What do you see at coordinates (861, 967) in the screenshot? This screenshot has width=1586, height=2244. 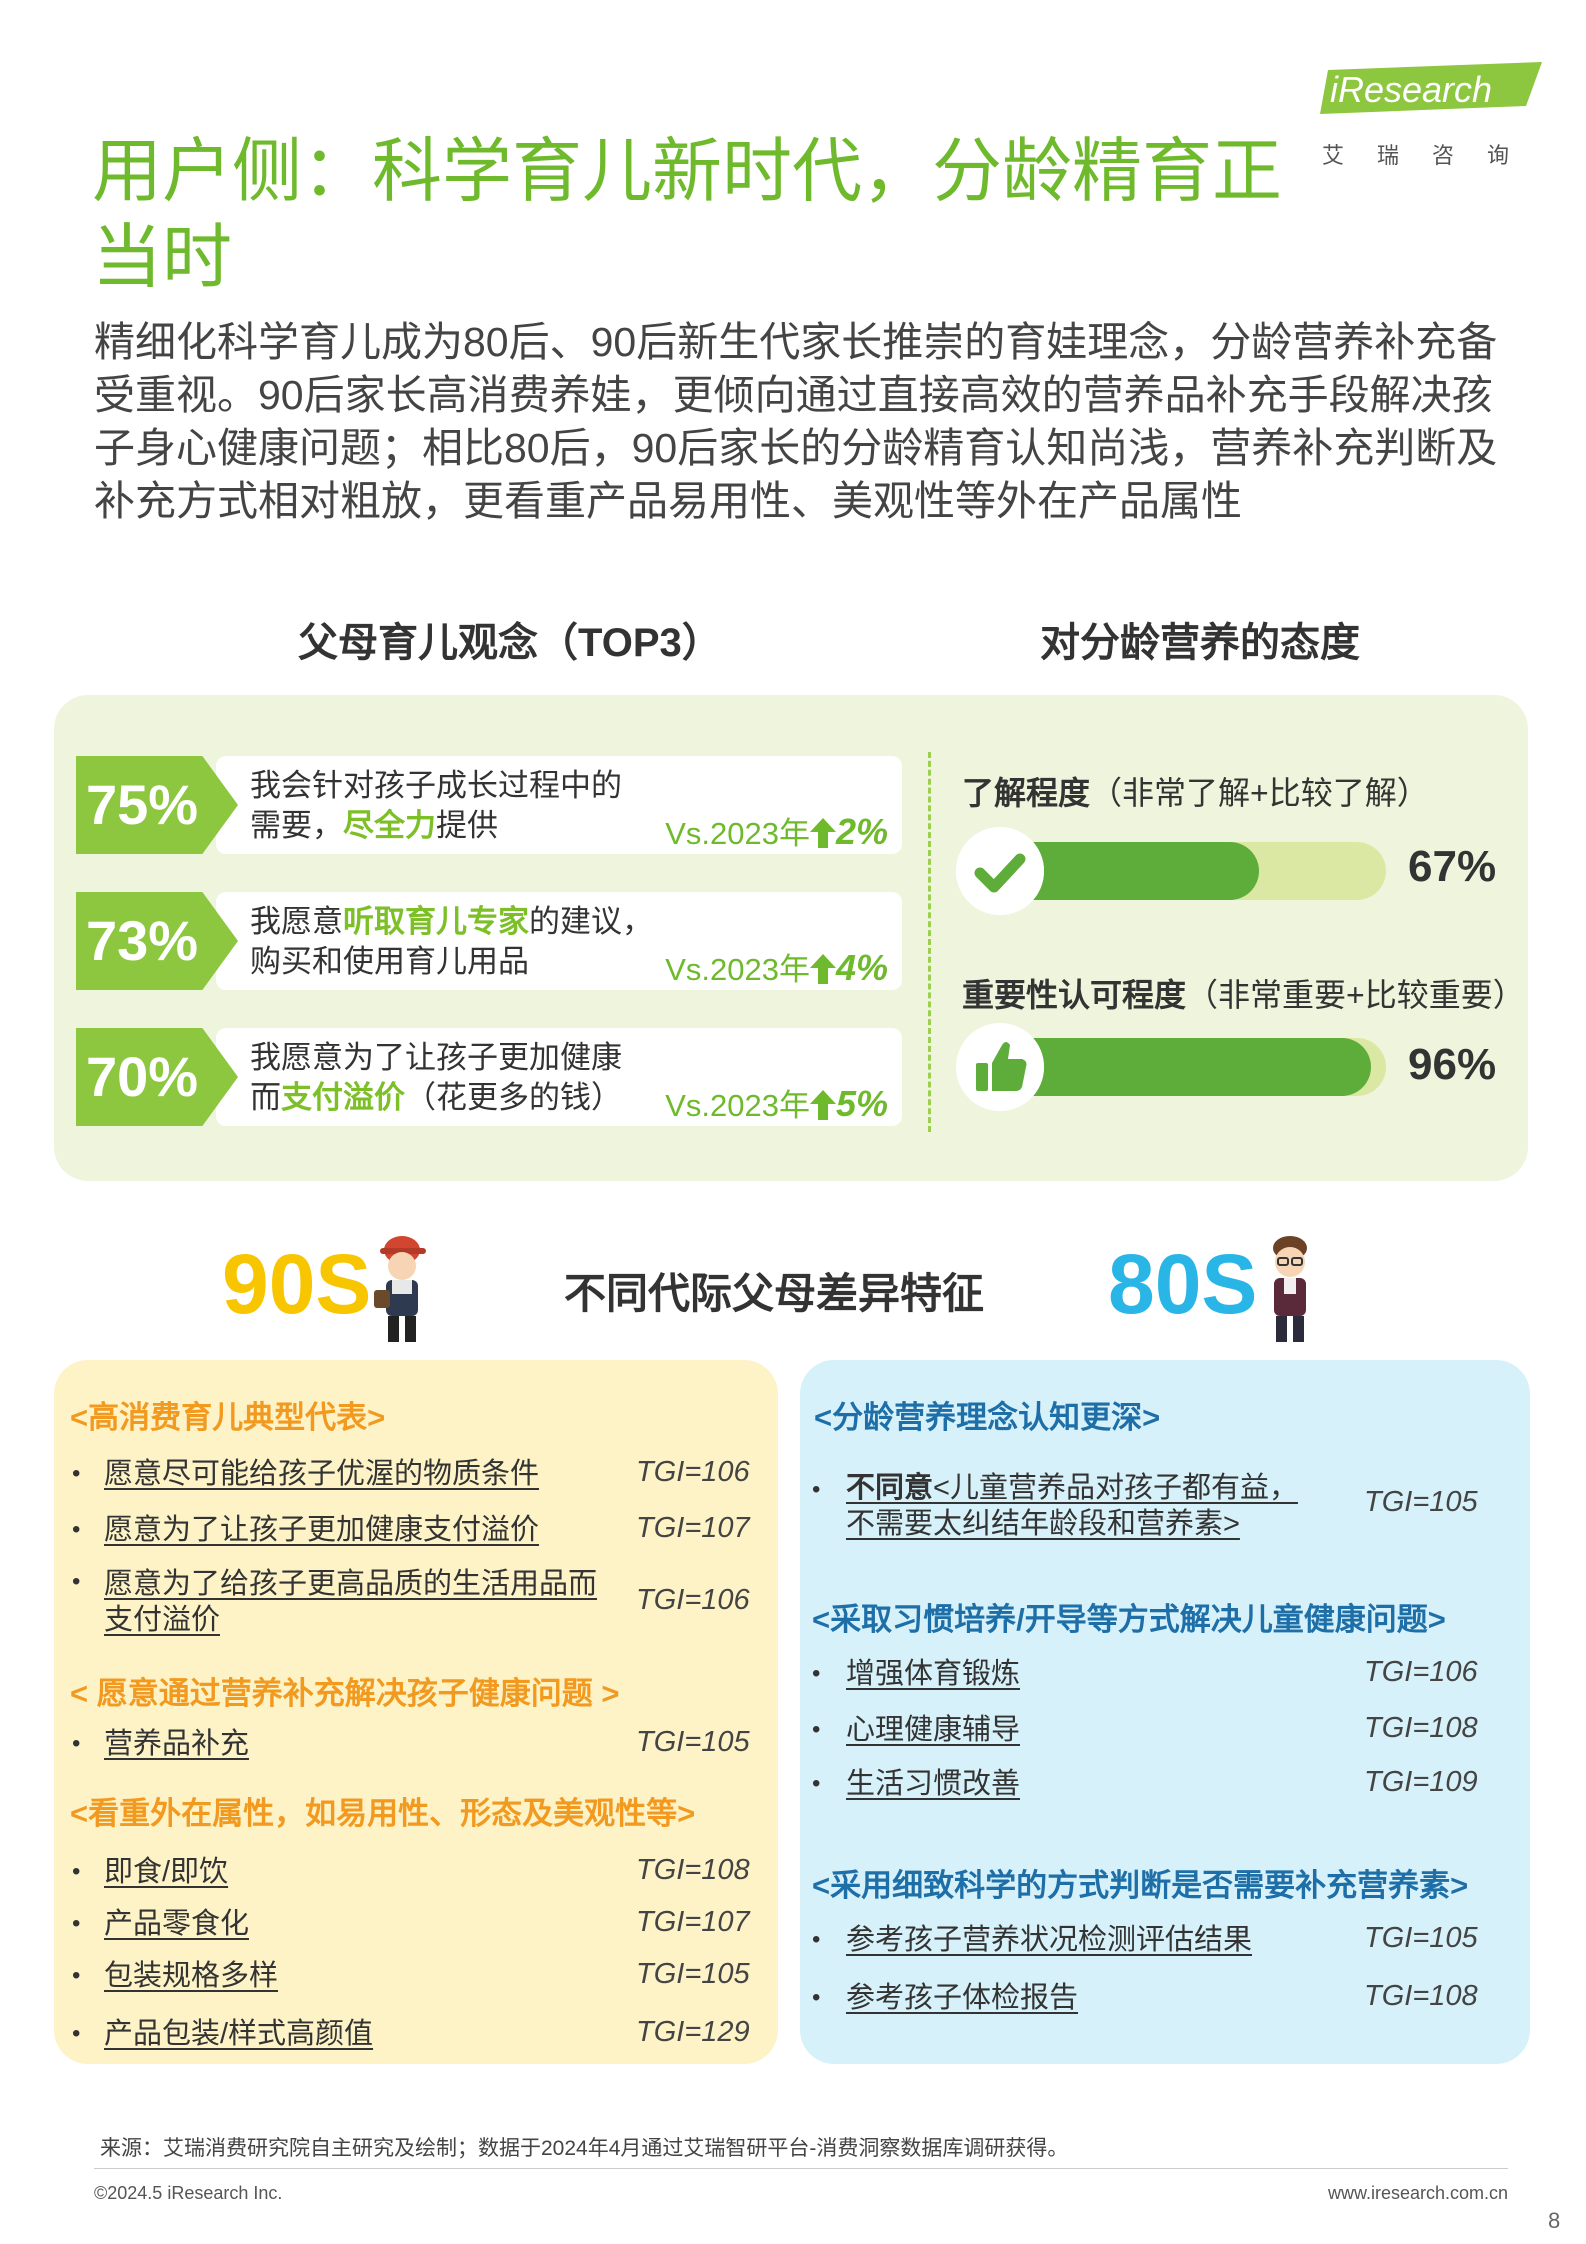 I see `vs-delta: 4%` at bounding box center [861, 967].